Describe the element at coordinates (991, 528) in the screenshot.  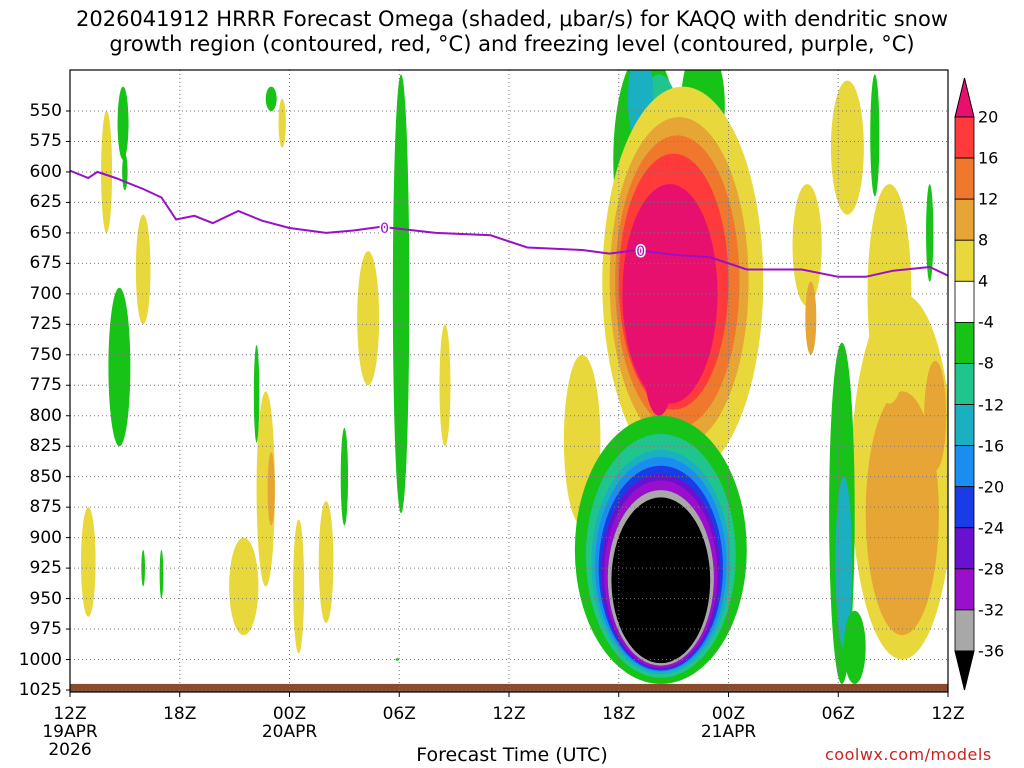
I see `colorbar-tick-label: -24` at that location.